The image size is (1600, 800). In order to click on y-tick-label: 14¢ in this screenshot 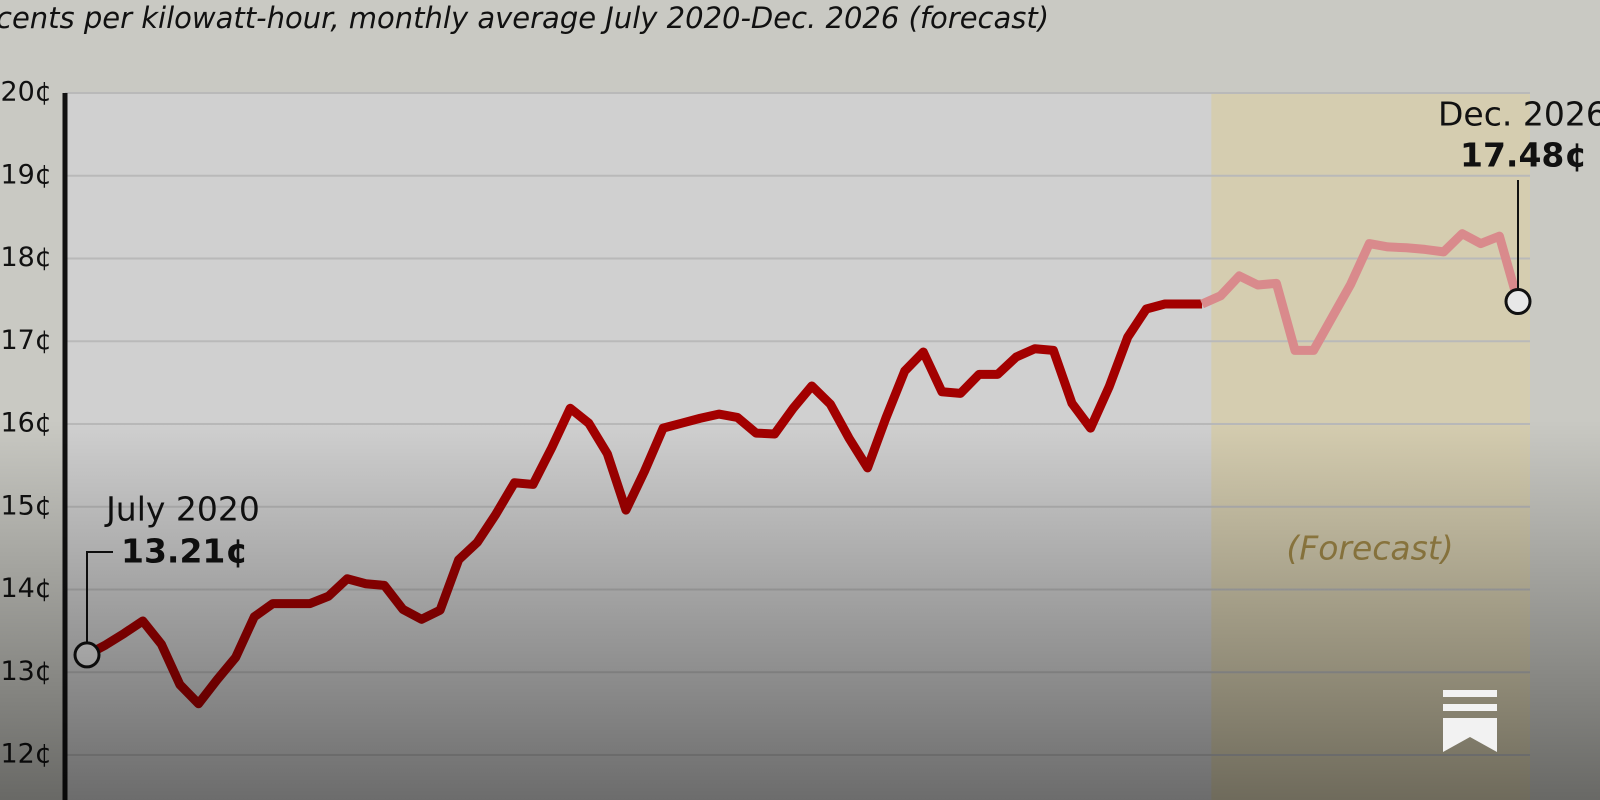, I will do `click(26, 588)`.